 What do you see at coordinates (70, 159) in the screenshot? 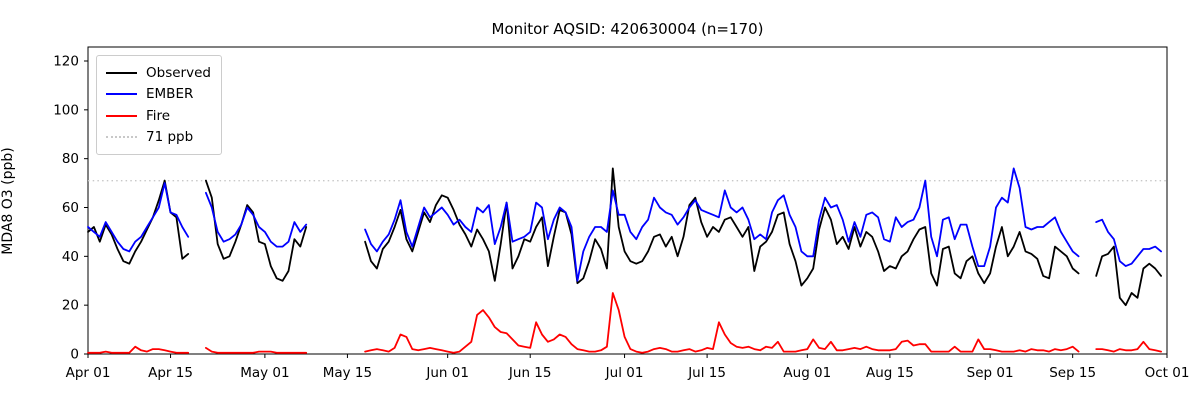
I see `y-tick-label: 80` at bounding box center [70, 159].